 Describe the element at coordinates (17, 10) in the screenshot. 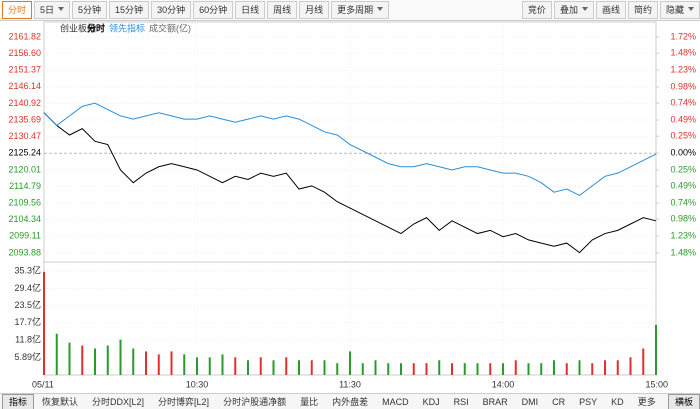

I see `tab: 分时` at that location.